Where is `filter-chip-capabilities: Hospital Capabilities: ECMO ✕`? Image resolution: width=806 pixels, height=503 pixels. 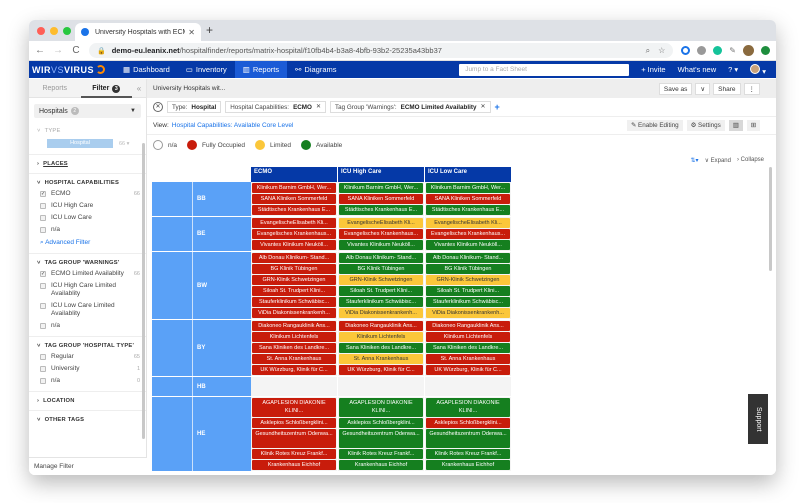 filter-chip-capabilities: Hospital Capabilities: ECMO ✕ is located at coordinates (275, 107).